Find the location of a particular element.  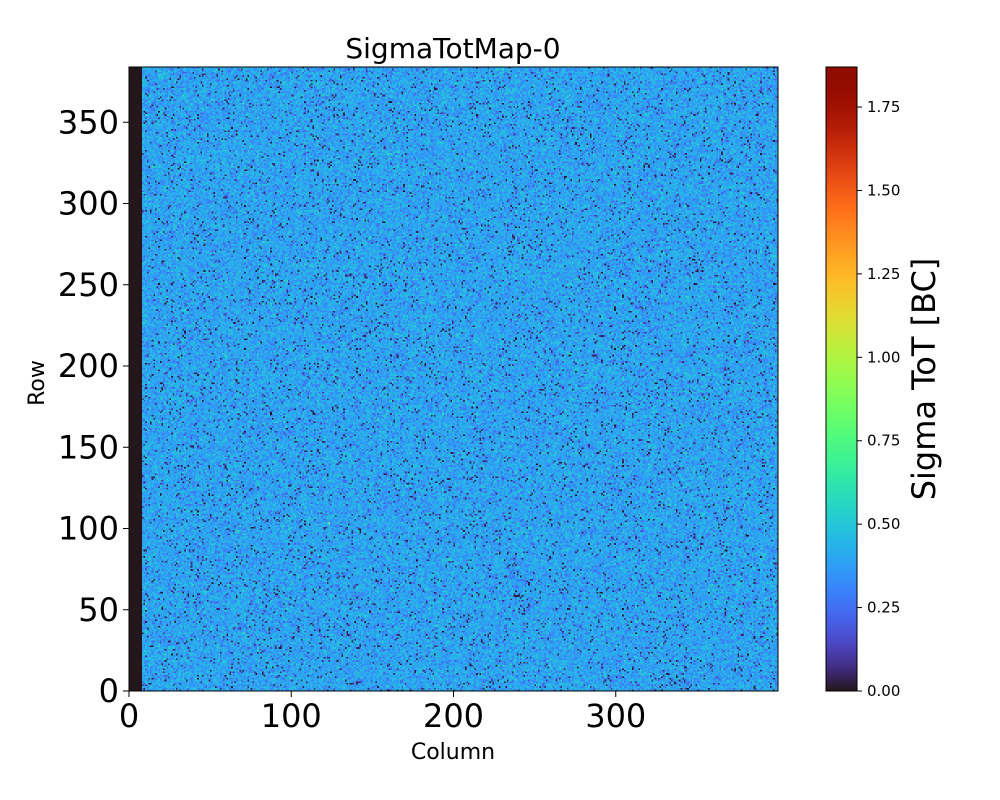

y-tick-label: 150 is located at coordinates (88, 447).